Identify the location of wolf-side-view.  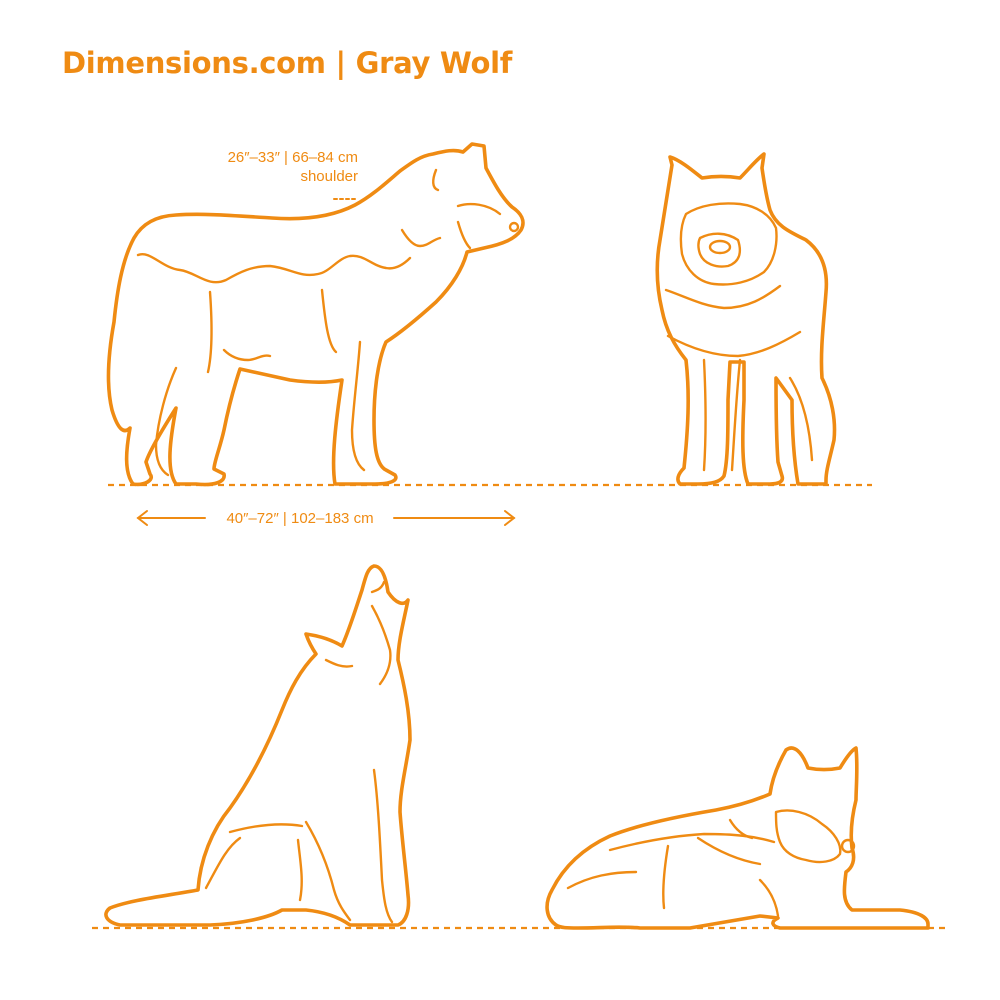
(315, 314).